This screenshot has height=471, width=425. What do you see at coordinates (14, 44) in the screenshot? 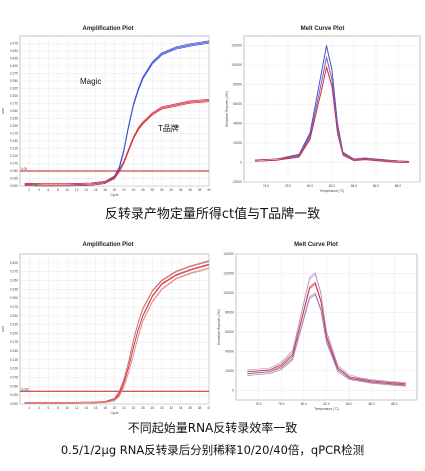
I see `y-tick-label: 0.475` at bounding box center [14, 44].